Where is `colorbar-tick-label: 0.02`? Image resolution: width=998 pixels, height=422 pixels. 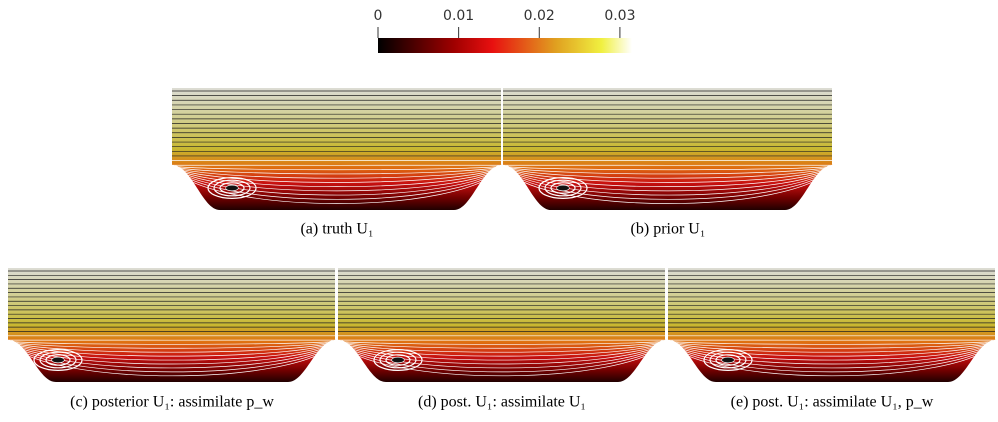 colorbar-tick-label: 0.02 is located at coordinates (539, 16).